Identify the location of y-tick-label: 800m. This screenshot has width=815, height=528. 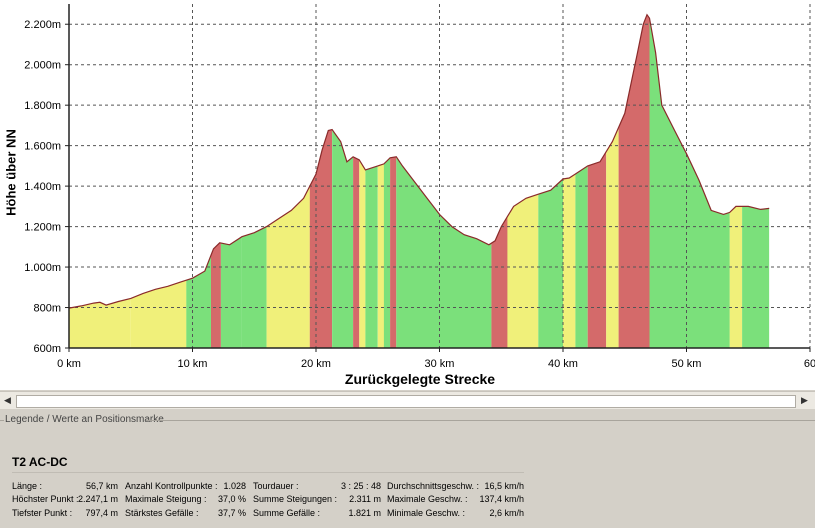
(47, 309).